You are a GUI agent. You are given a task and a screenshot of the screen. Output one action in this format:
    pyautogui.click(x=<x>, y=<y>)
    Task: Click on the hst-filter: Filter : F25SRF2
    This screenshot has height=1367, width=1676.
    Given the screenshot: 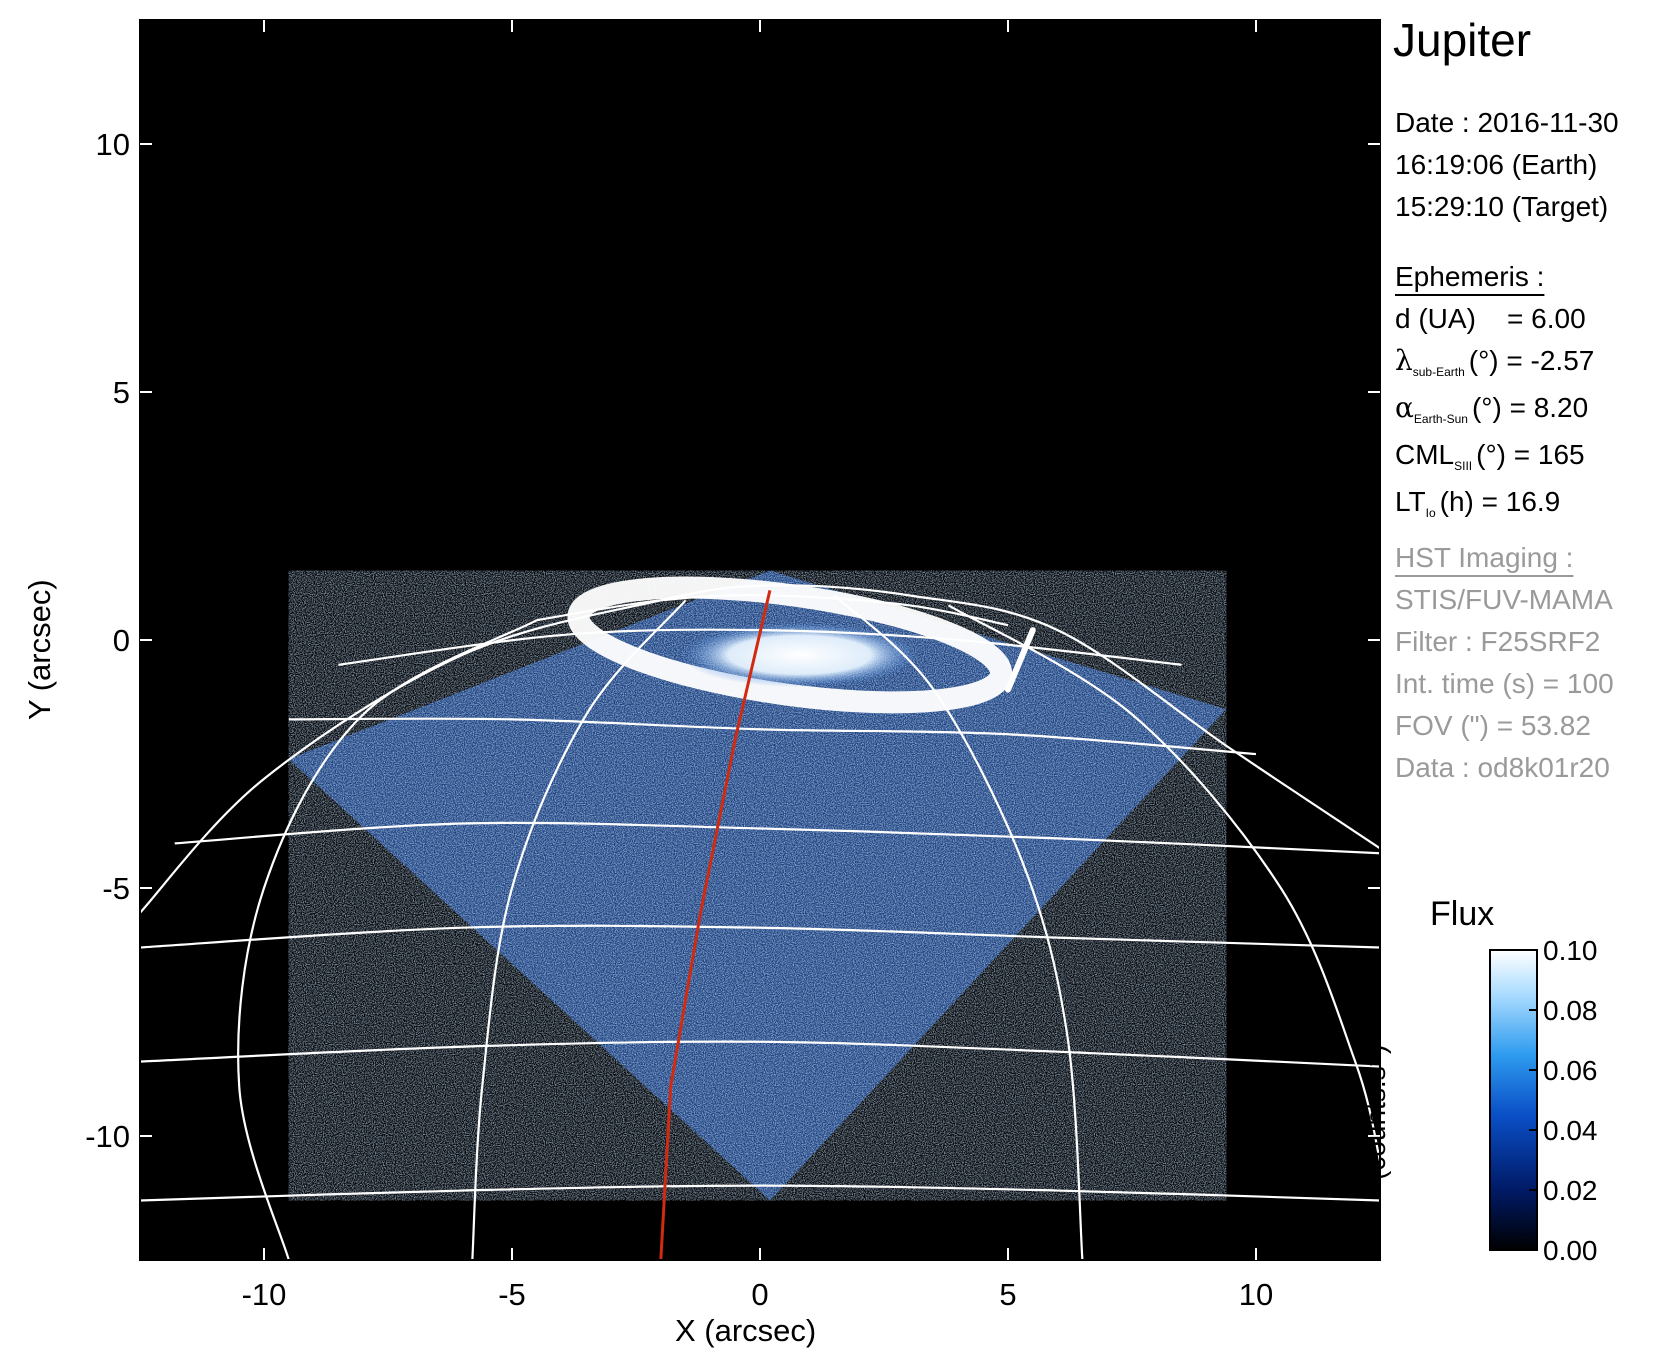 What is the action you would take?
    pyautogui.click(x=1498, y=641)
    